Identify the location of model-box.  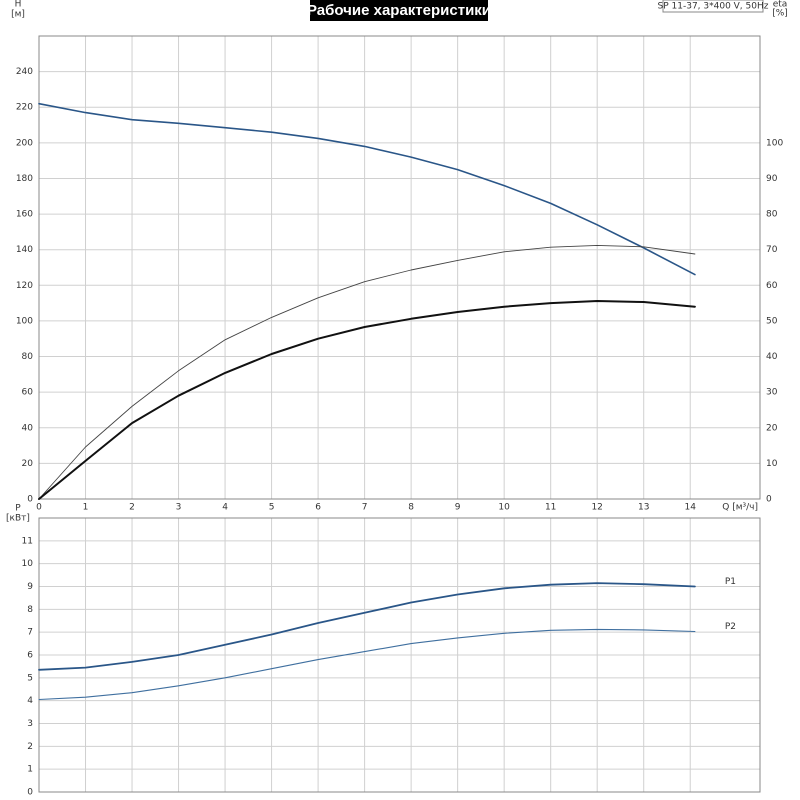
(713, 6).